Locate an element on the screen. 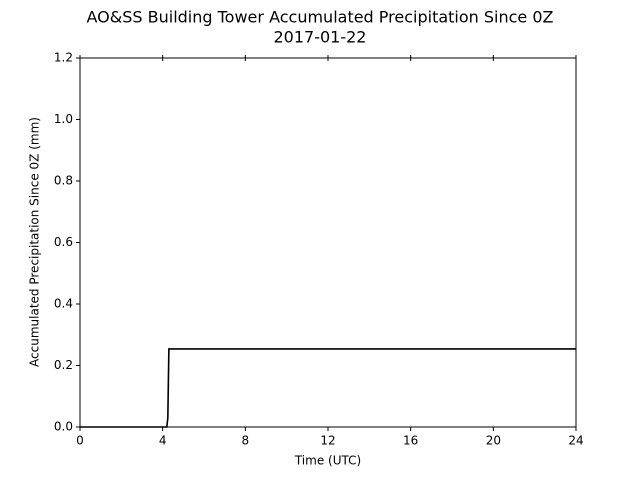 Image resolution: width=640 pixels, height=480 pixels. x-tick-label: 4 is located at coordinates (163, 441).